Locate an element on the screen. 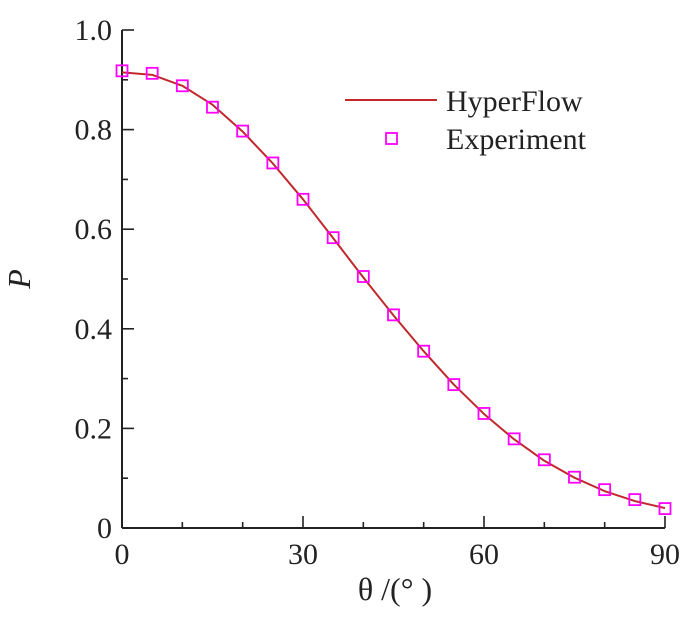 The image size is (700, 617). legend: HyperFlow Experiment is located at coordinates (466, 120).